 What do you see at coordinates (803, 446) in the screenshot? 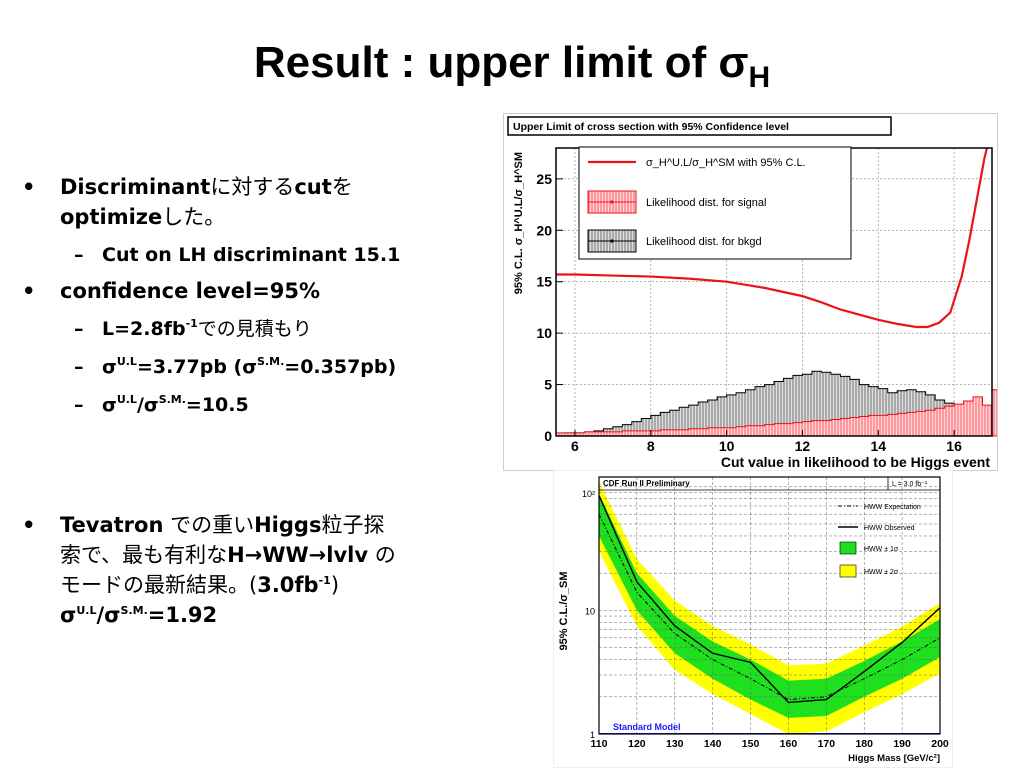
I see `x-tick-label: 12` at bounding box center [803, 446].